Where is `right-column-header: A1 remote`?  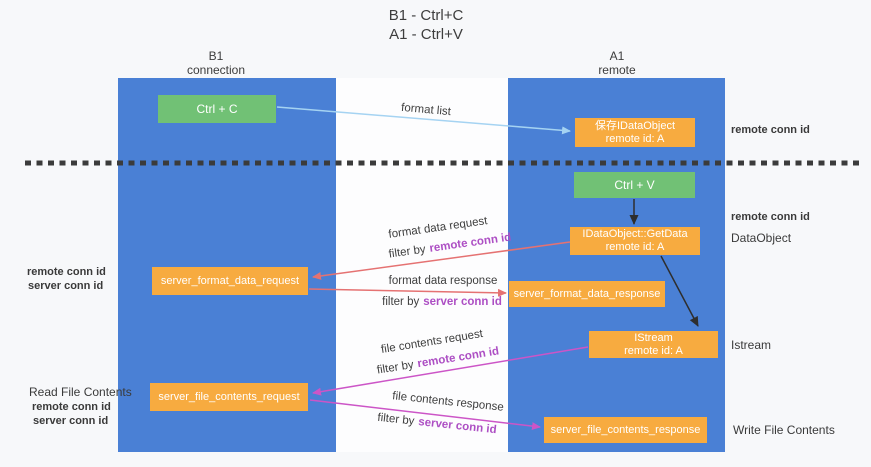 right-column-header: A1 remote is located at coordinates (617, 63).